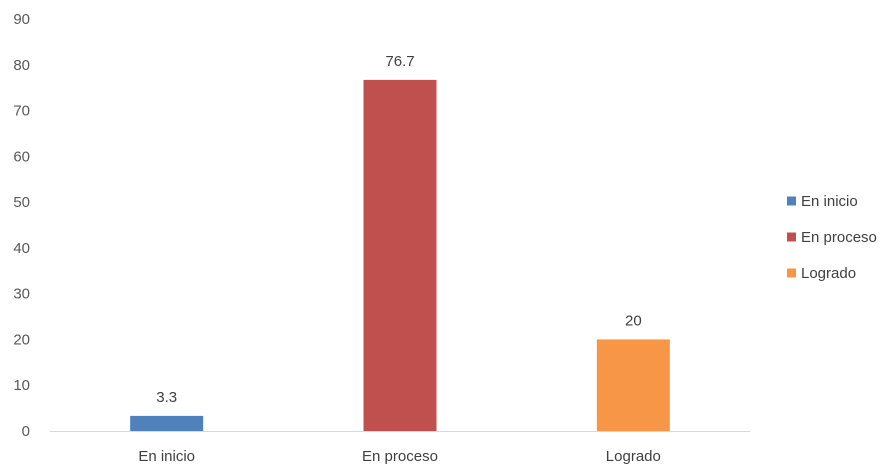 This screenshot has width=890, height=467. What do you see at coordinates (21, 202) in the screenshot?
I see `y-tick-label: 50` at bounding box center [21, 202].